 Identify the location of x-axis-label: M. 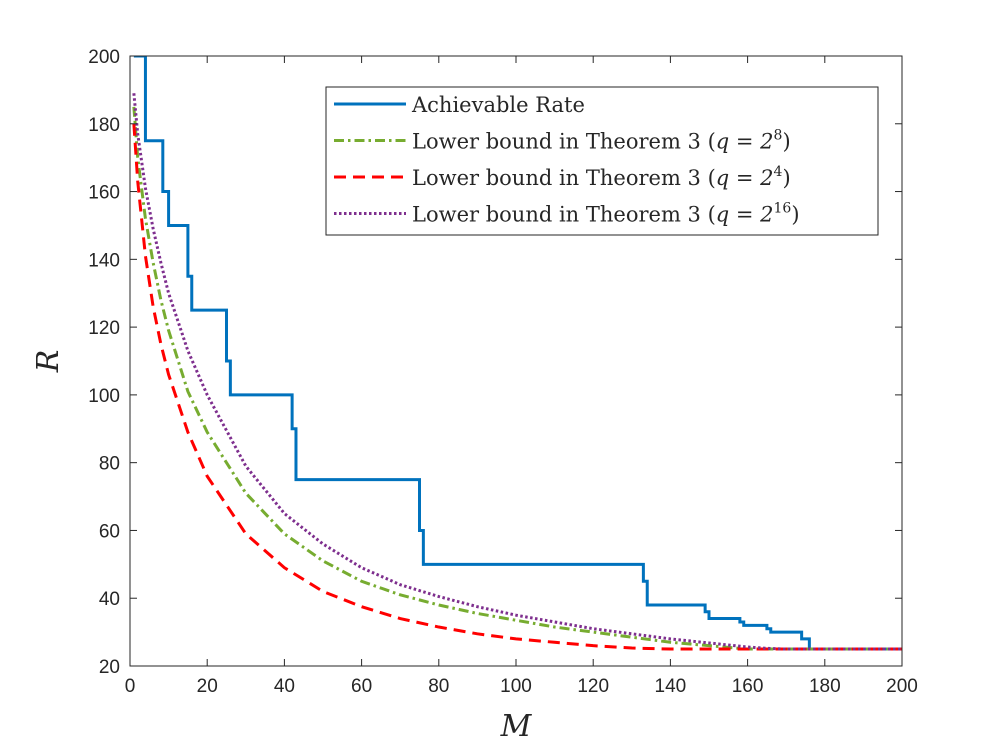
(516, 726).